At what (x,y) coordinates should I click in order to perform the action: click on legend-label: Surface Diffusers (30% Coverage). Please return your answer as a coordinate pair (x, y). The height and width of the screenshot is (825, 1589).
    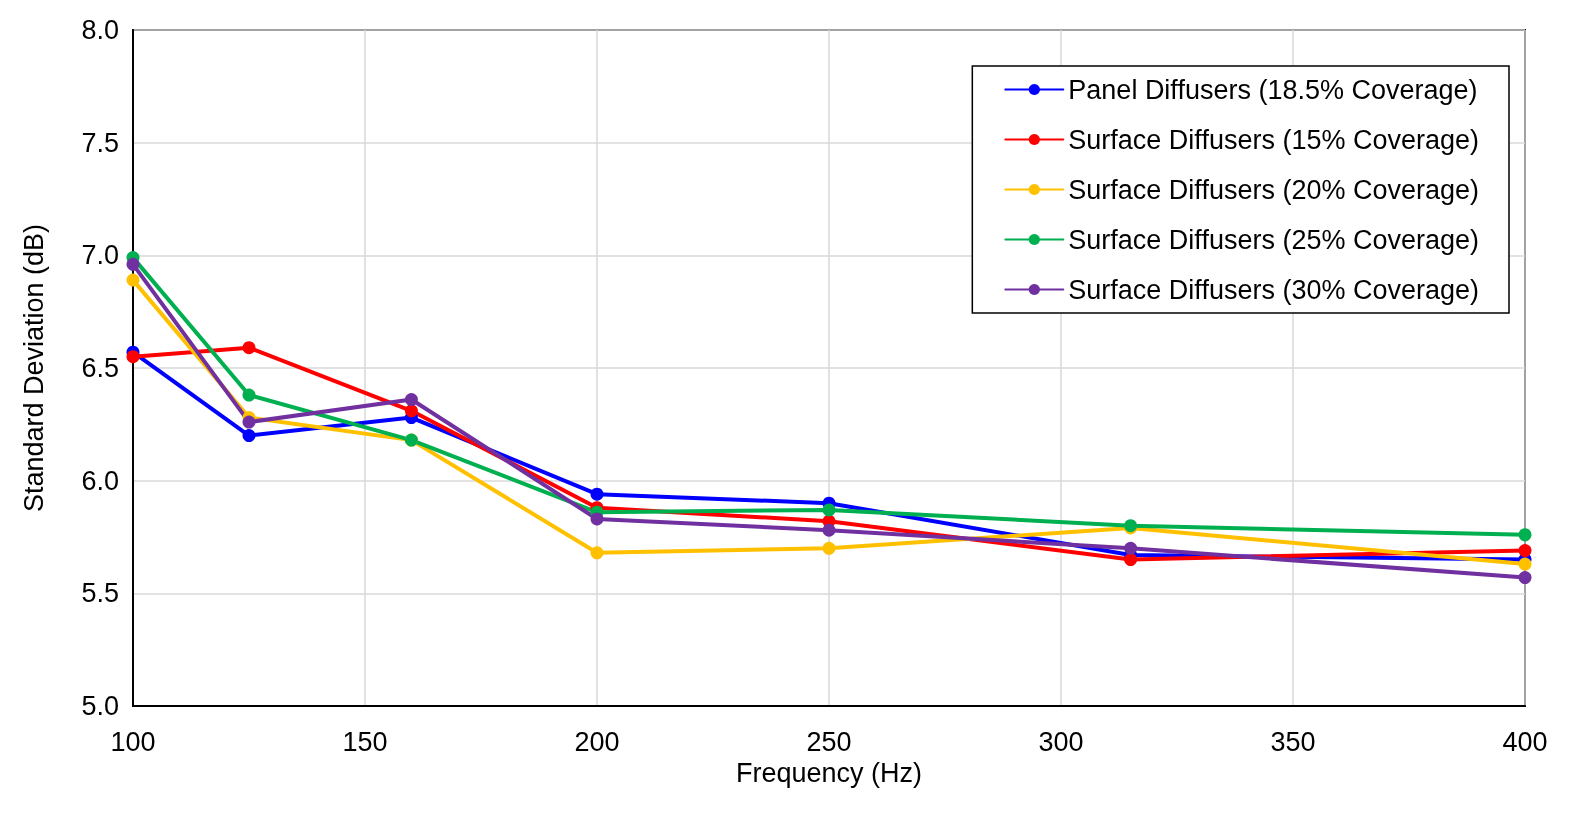
    Looking at the image, I should click on (1274, 289).